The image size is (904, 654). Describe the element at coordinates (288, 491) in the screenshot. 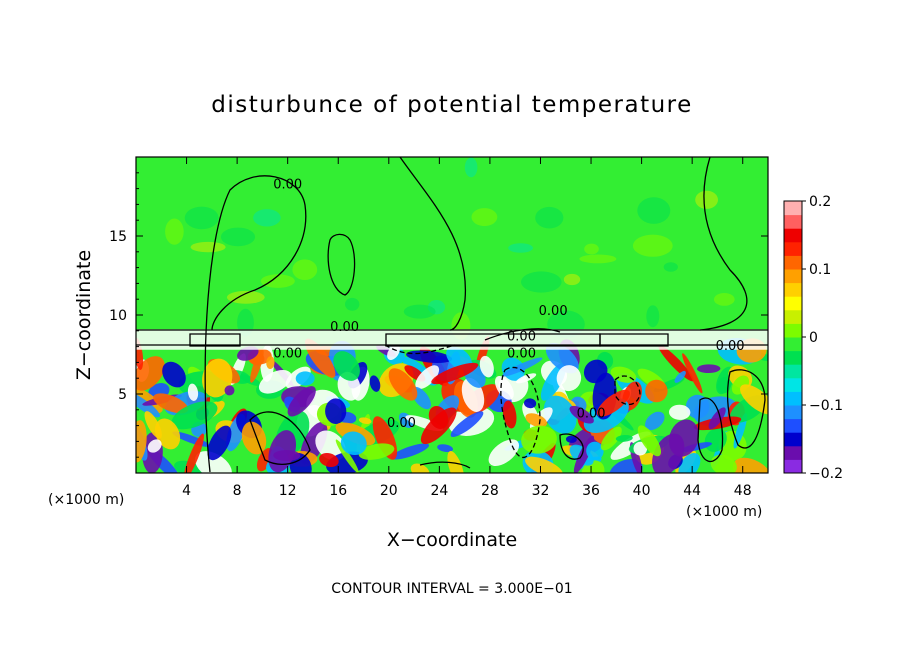

I see `x-tick-label: 12` at that location.